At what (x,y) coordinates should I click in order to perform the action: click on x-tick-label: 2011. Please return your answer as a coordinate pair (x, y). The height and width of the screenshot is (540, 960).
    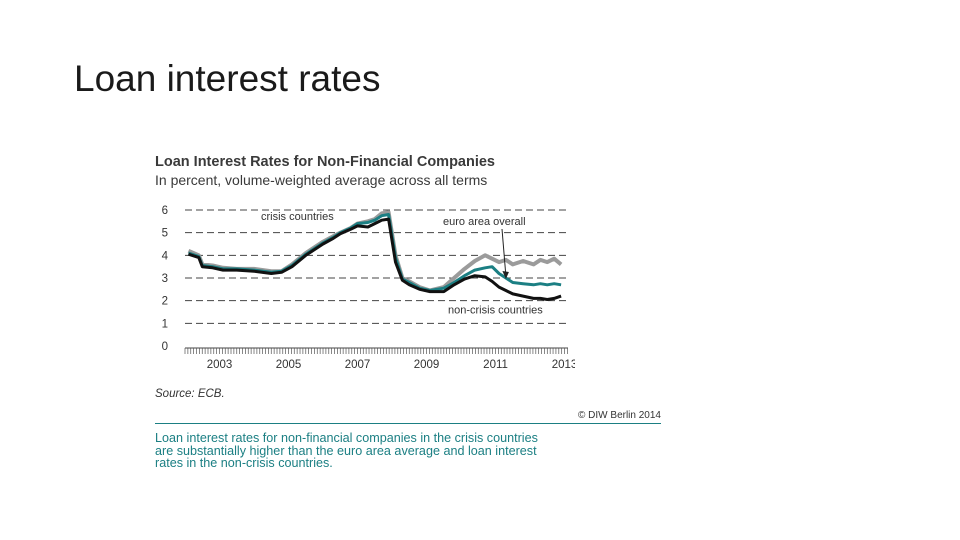
    Looking at the image, I should click on (495, 365).